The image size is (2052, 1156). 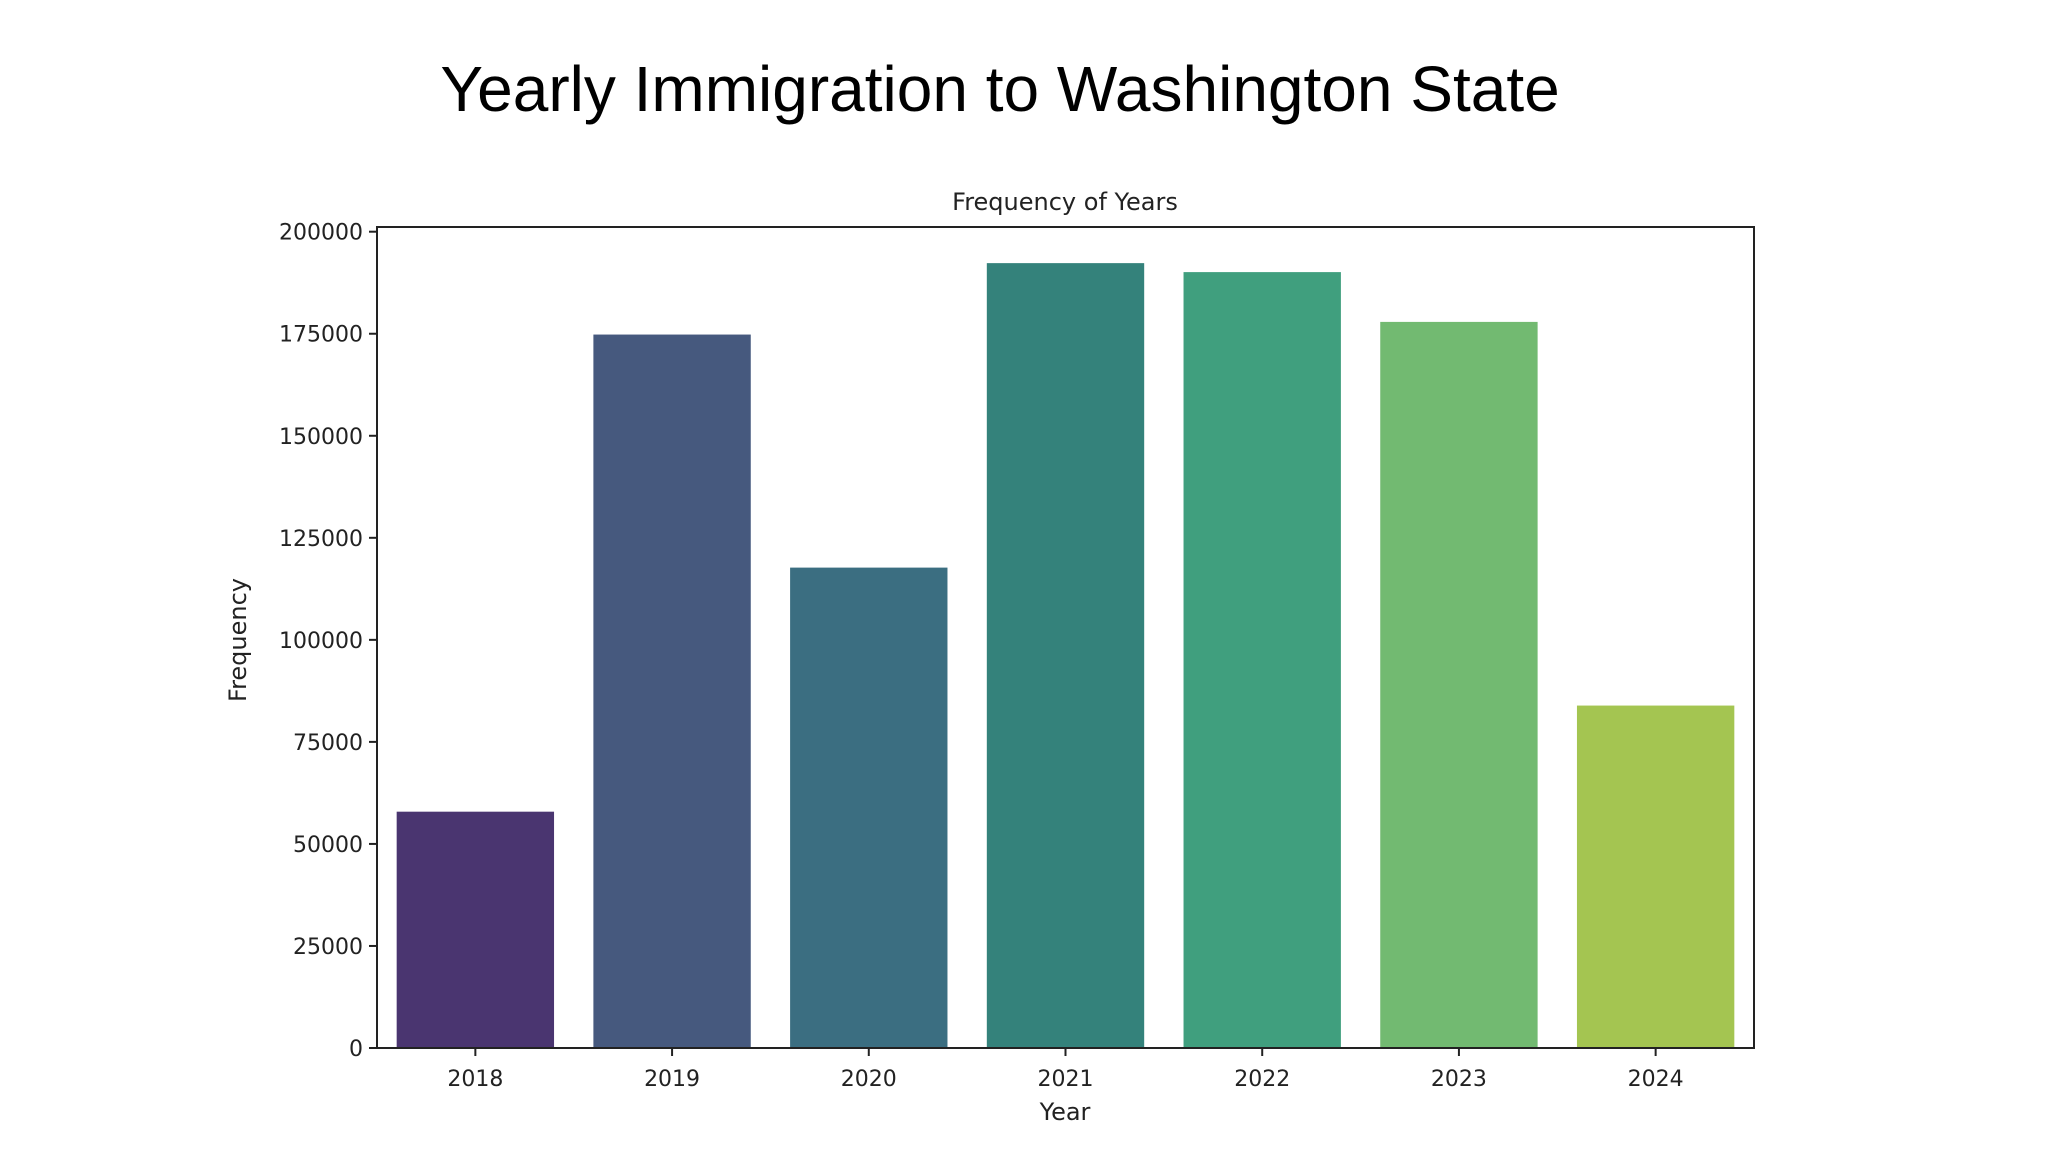 What do you see at coordinates (475, 929) in the screenshot?
I see `bar-2018` at bounding box center [475, 929].